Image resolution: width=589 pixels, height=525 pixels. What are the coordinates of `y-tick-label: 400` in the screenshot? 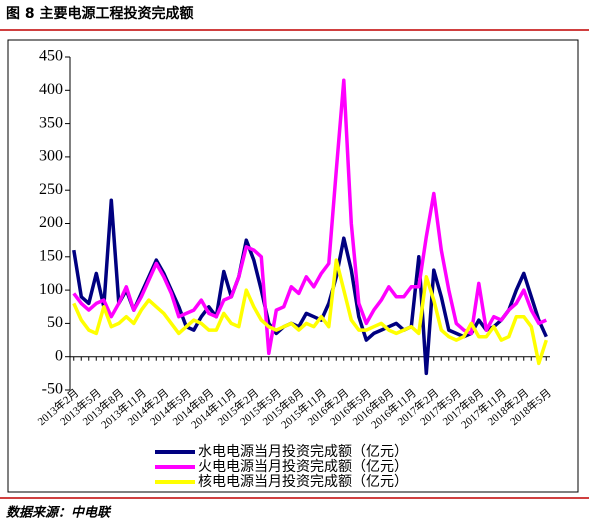 It's located at (51, 89).